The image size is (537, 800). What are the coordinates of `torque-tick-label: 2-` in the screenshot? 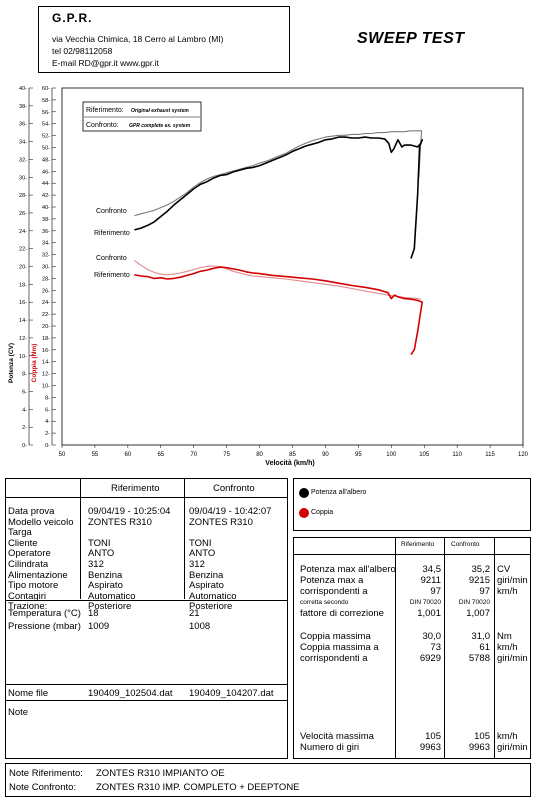 It's located at (47, 434).